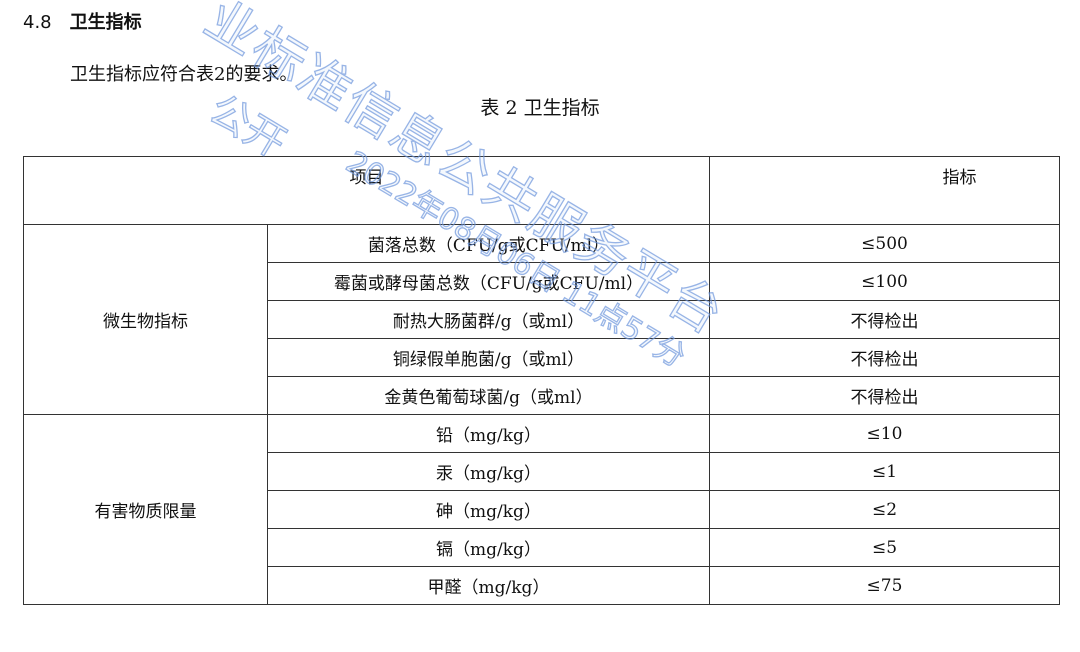 This screenshot has width=1080, height=652. What do you see at coordinates (540, 108) in the screenshot?
I see `table-caption: 表 2 卫生指标` at bounding box center [540, 108].